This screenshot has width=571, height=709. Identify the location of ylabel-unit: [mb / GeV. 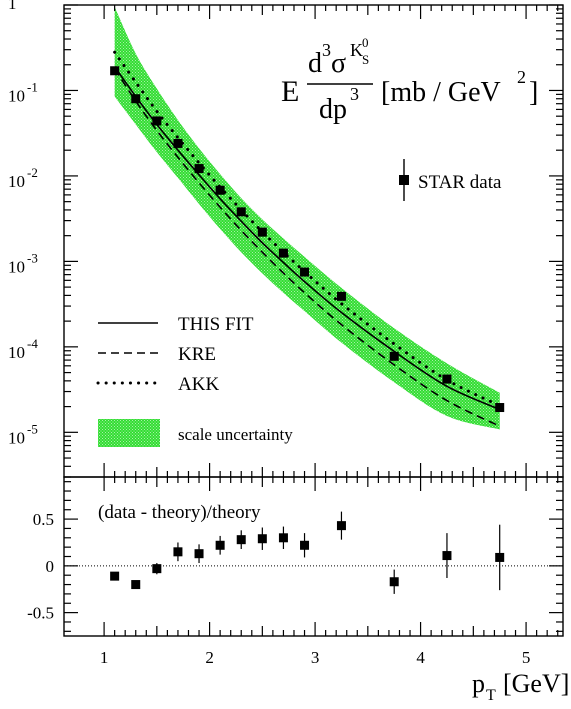
(441, 92).